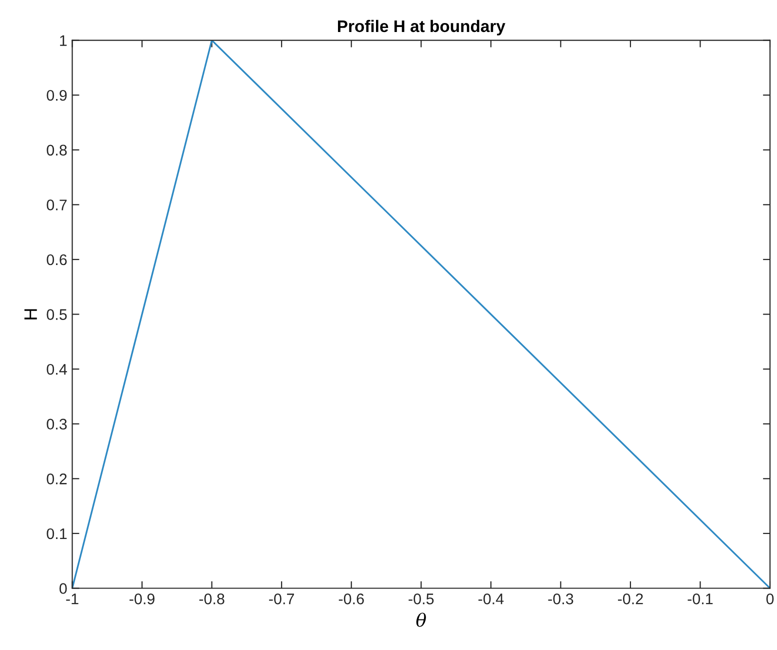  I want to click on y-tick-label: 0.5, so click(56, 314).